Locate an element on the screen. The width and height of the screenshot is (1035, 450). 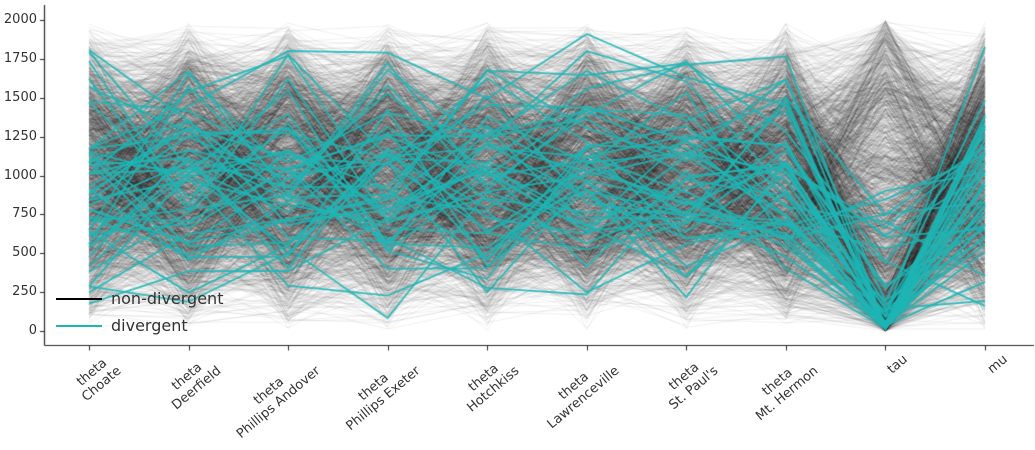
divergent-line-sample is located at coordinates (79, 325).